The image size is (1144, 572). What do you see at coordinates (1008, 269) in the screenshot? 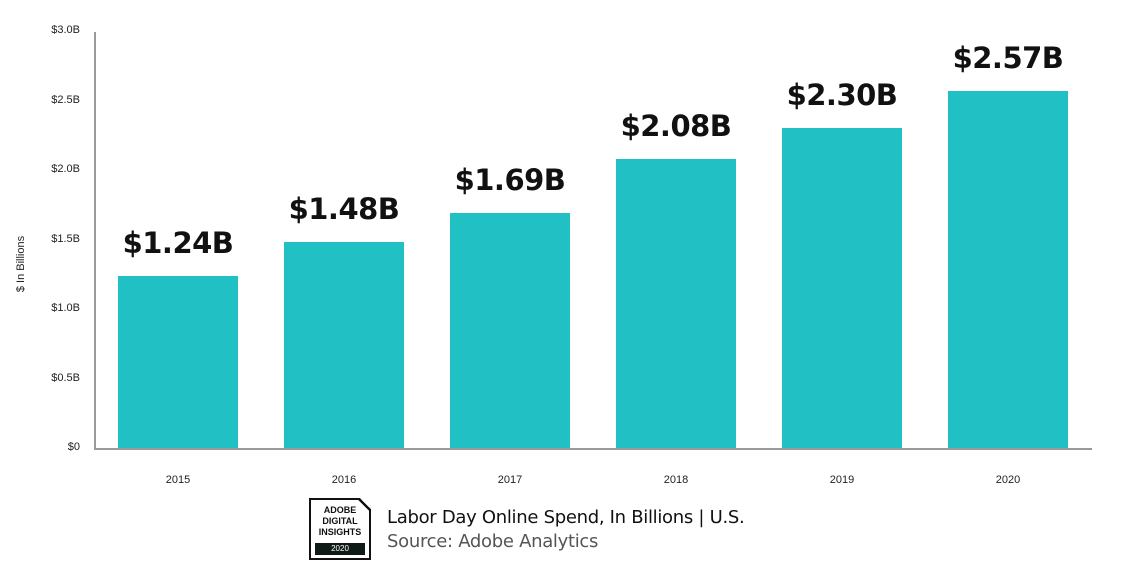
I see `bar-2020` at bounding box center [1008, 269].